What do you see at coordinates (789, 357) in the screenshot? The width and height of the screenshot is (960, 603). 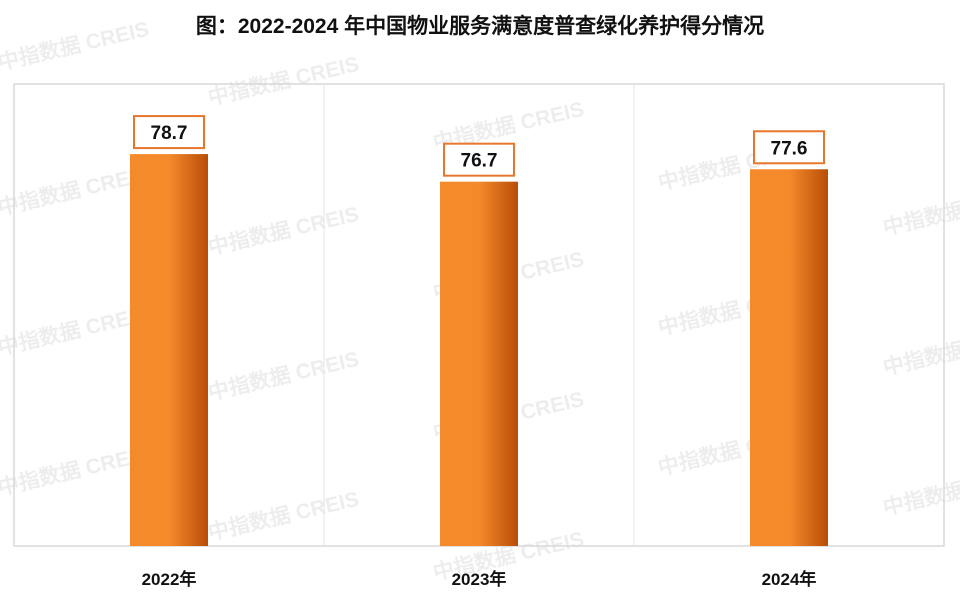 I see `bar-2024年` at bounding box center [789, 357].